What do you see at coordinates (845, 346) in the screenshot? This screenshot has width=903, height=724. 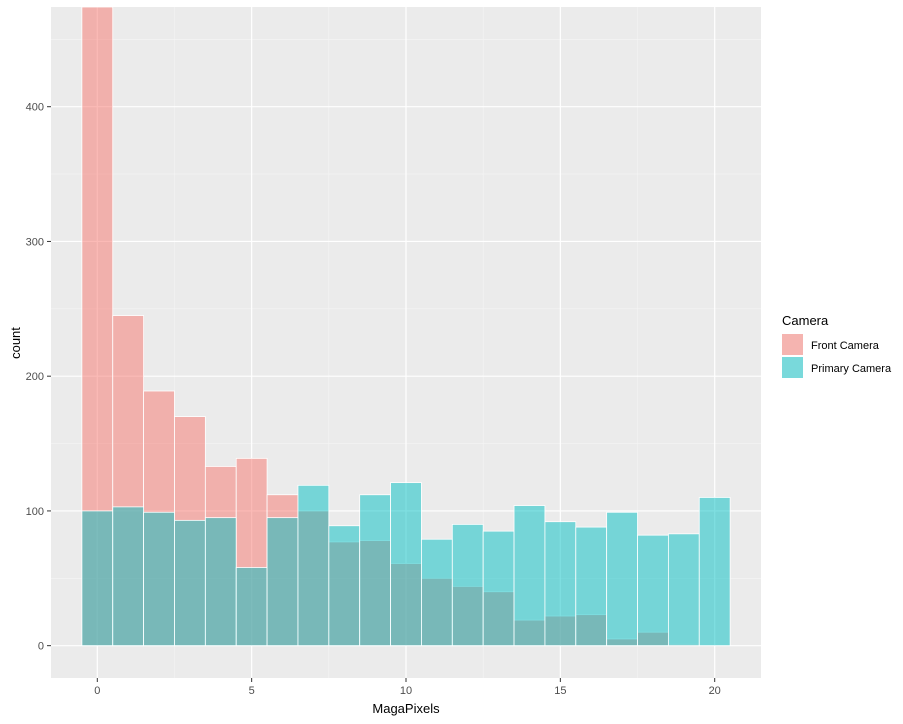 I see `legend-label-front-camera: Front Camera` at bounding box center [845, 346].